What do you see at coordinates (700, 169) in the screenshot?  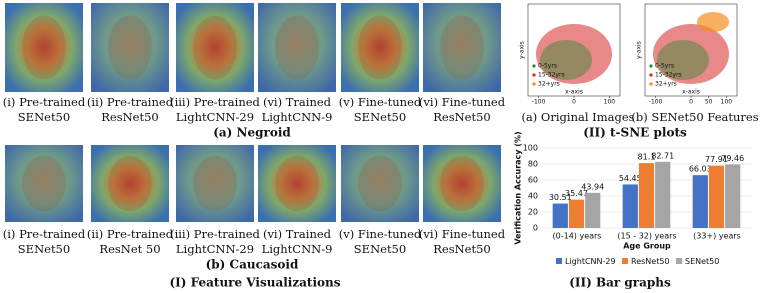 I see `value-label: 66.03` at bounding box center [700, 169].